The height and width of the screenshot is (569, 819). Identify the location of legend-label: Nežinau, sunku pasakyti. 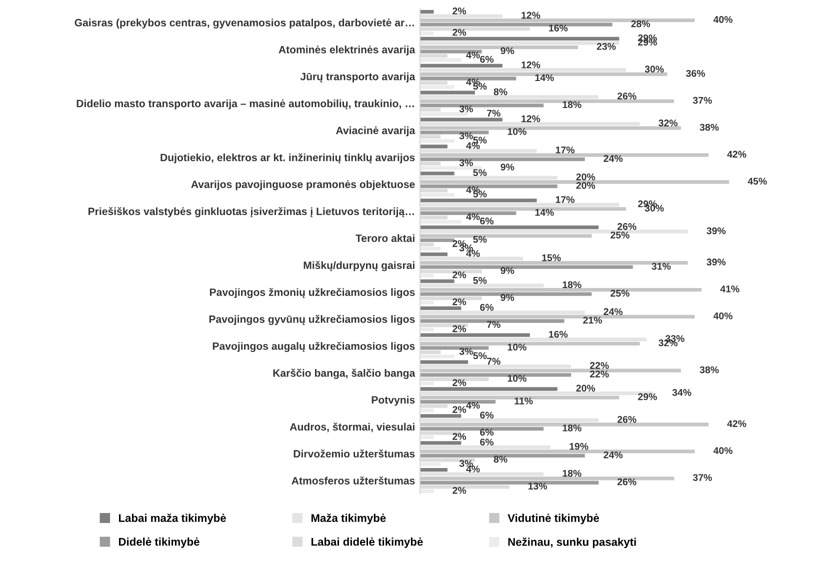
(572, 543).